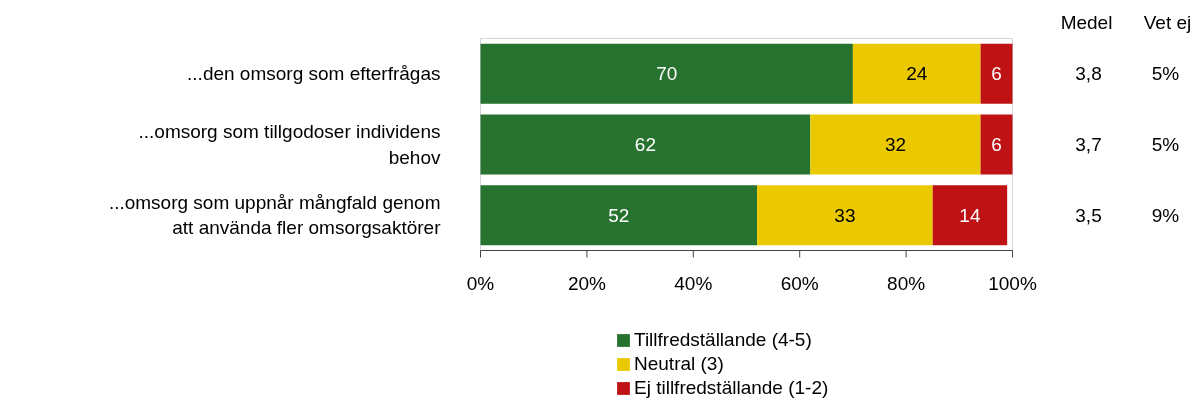 Image resolution: width=1203 pixels, height=401 pixels. Describe the element at coordinates (1167, 22) in the screenshot. I see `text: Vet ej` at that location.